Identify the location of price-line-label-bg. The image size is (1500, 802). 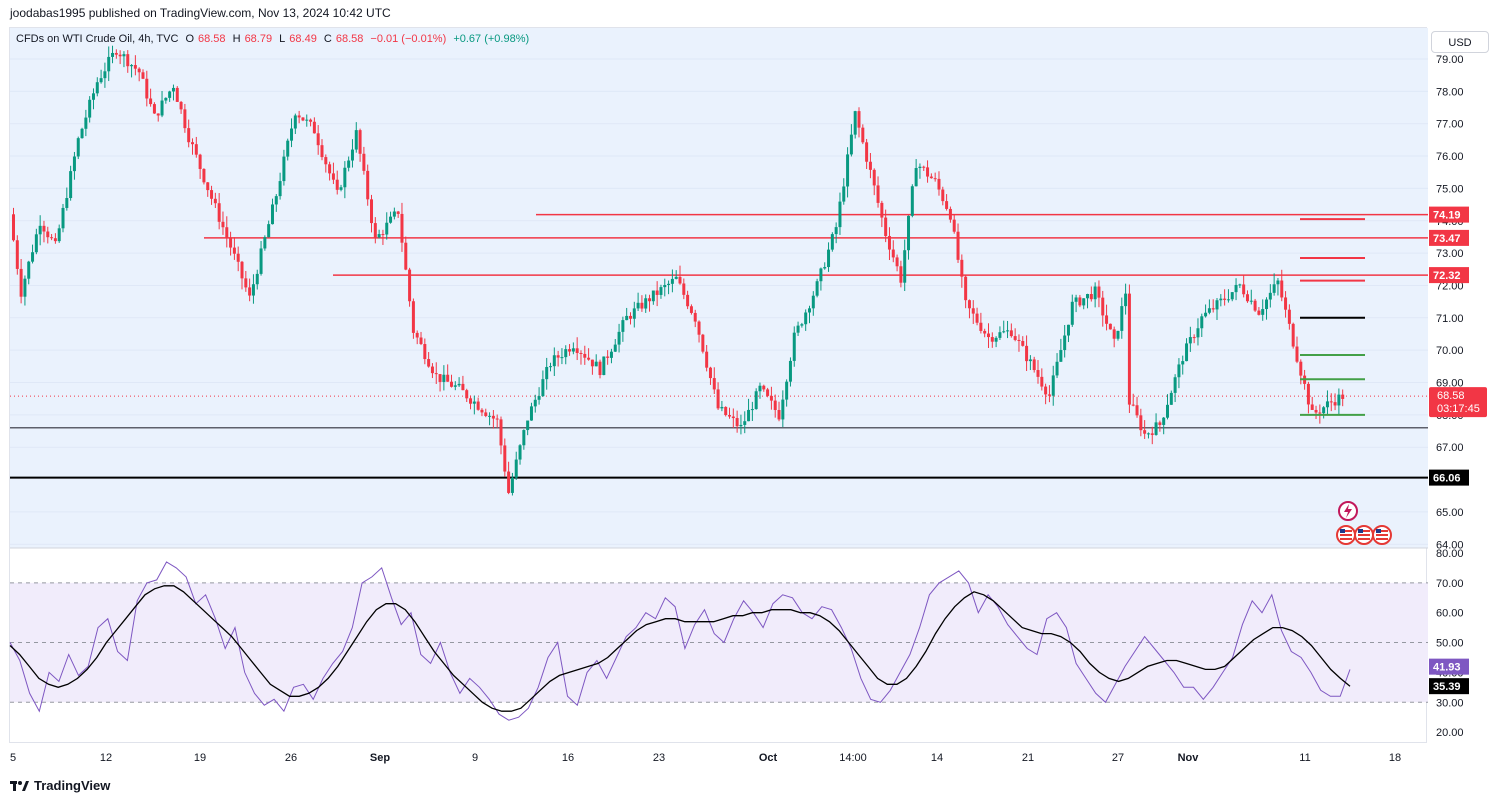
(1449, 214).